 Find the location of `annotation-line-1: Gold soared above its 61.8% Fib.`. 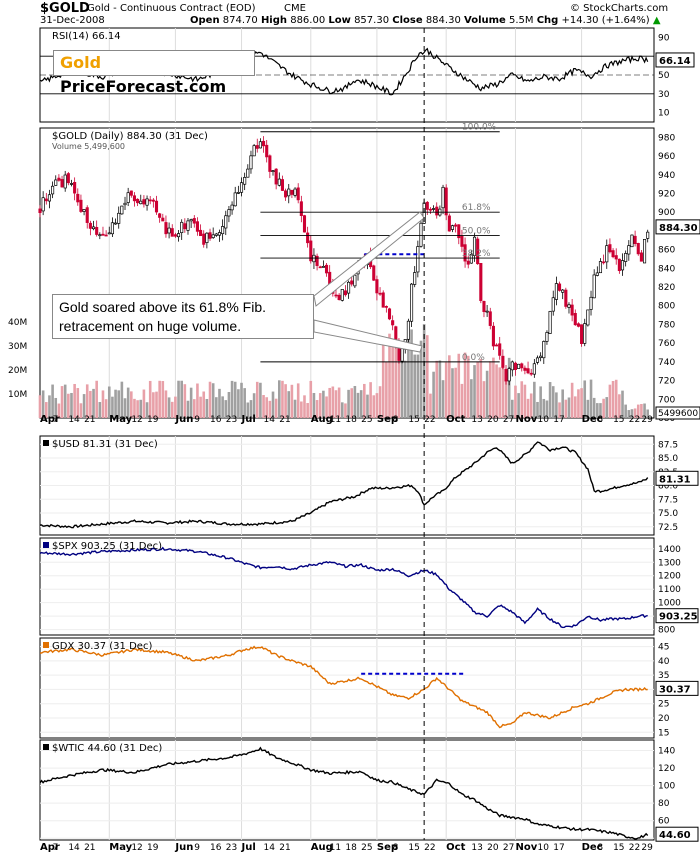

annotation-line-1: Gold soared above its 61.8% Fib. is located at coordinates (163, 307).